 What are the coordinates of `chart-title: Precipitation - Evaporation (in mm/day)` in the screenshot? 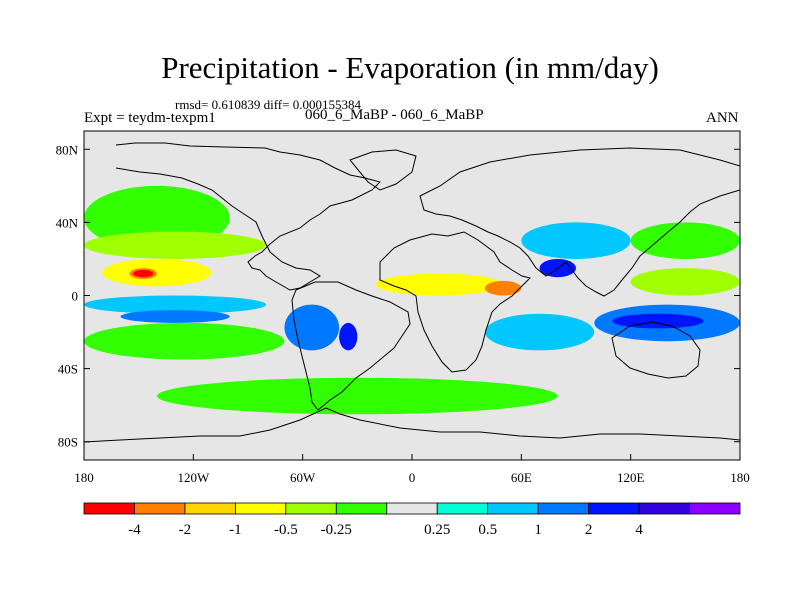 It's located at (410, 67).